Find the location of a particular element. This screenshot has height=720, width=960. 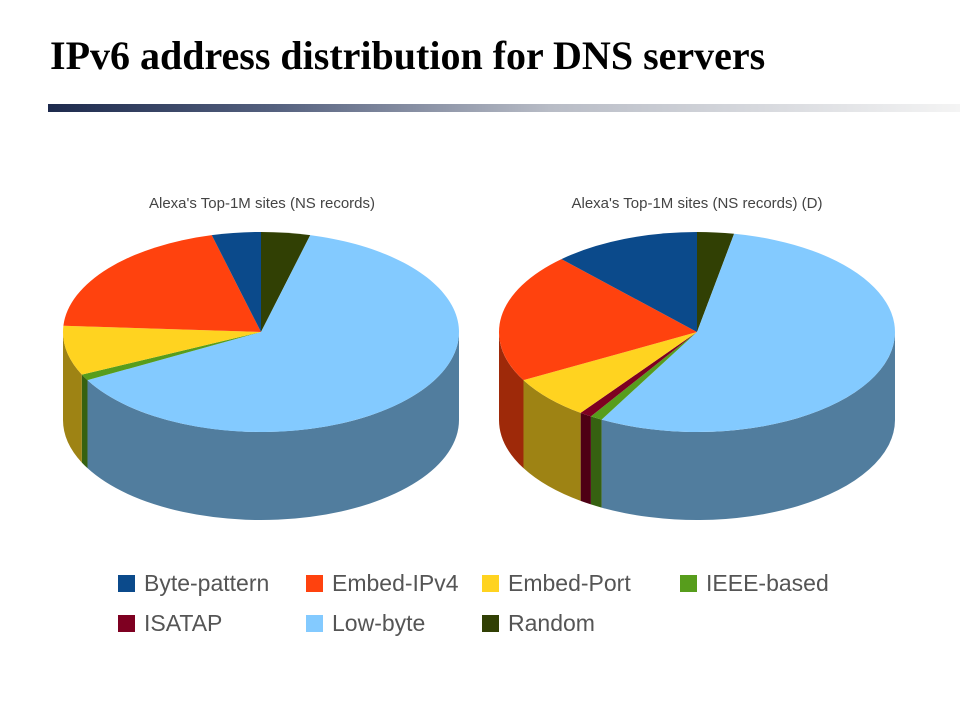

chart-title-left: Alexa's Top-1M sites (NS records) is located at coordinates (262, 203).